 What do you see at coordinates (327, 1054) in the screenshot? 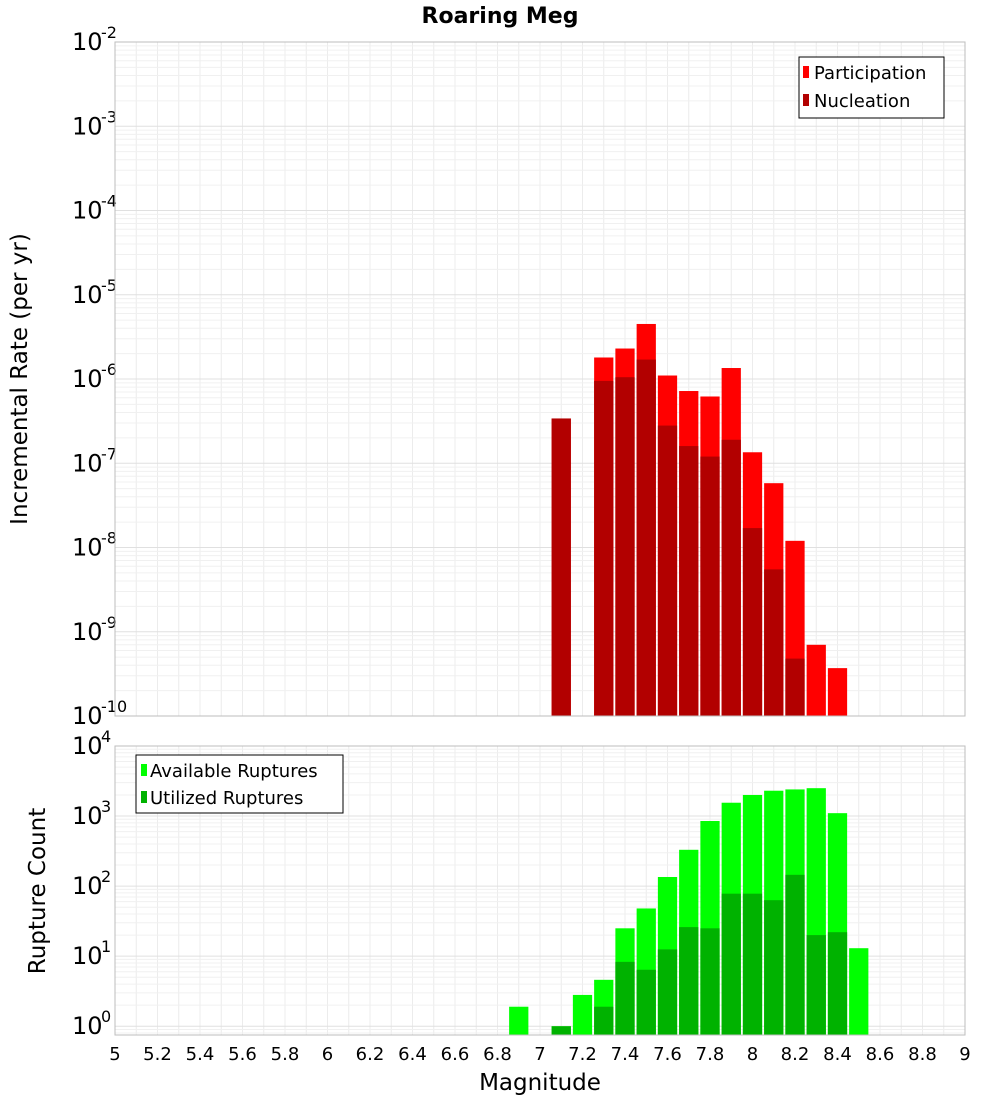
I see `x-tick-label: 6` at bounding box center [327, 1054].